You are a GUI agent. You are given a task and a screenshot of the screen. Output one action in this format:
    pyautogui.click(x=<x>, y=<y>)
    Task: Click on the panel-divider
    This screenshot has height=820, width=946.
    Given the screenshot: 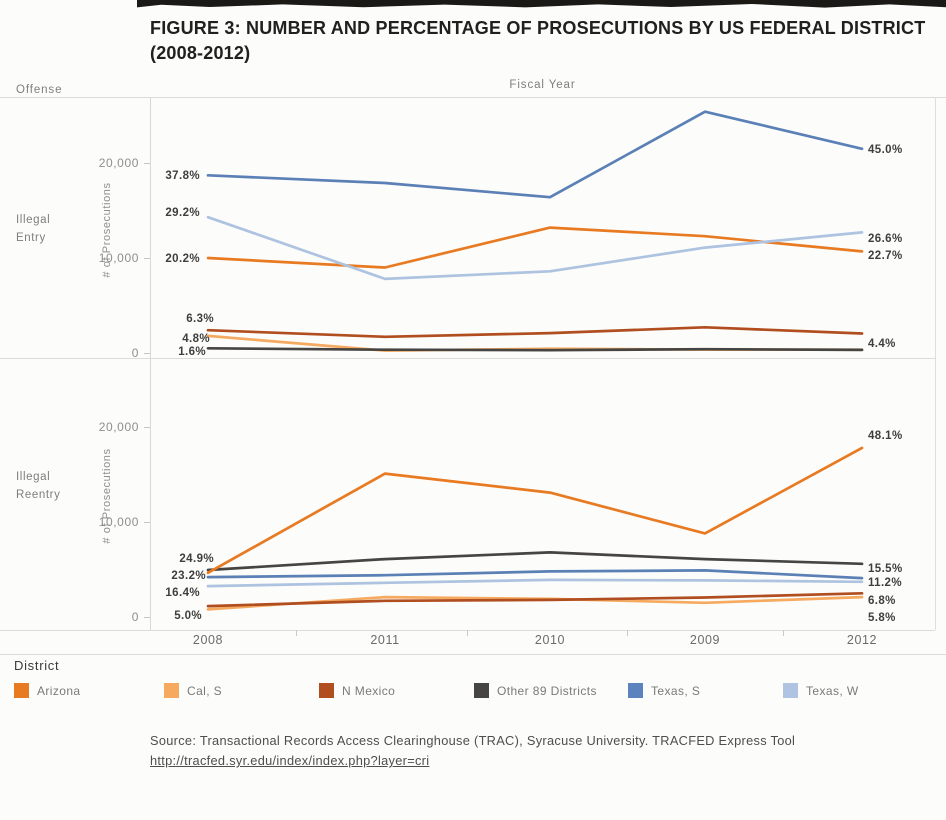 What is the action you would take?
    pyautogui.click(x=467, y=358)
    